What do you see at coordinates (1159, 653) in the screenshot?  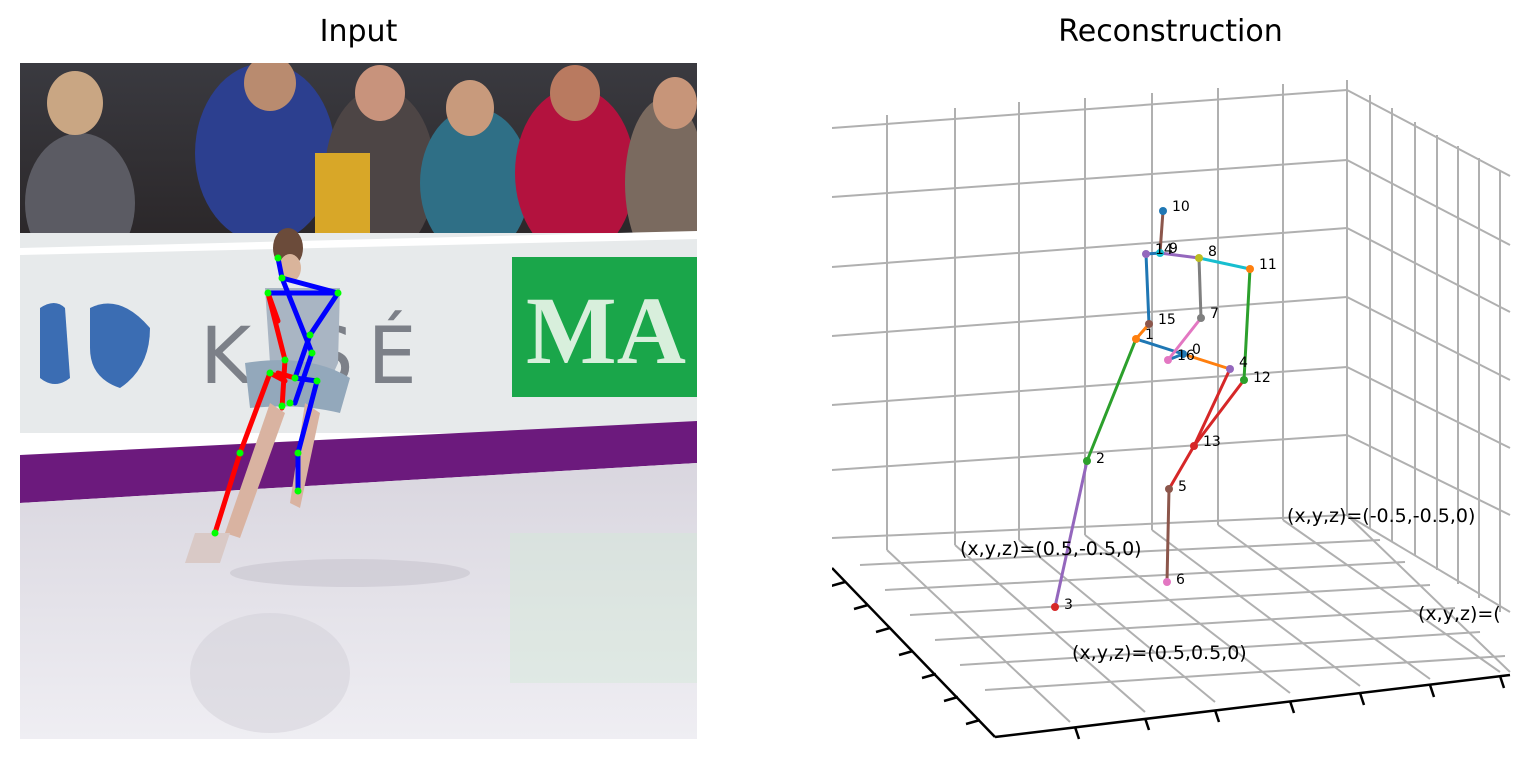 I see `corner-label-c: (x,y,z)=(0.5,0.5,0)` at bounding box center [1159, 653].